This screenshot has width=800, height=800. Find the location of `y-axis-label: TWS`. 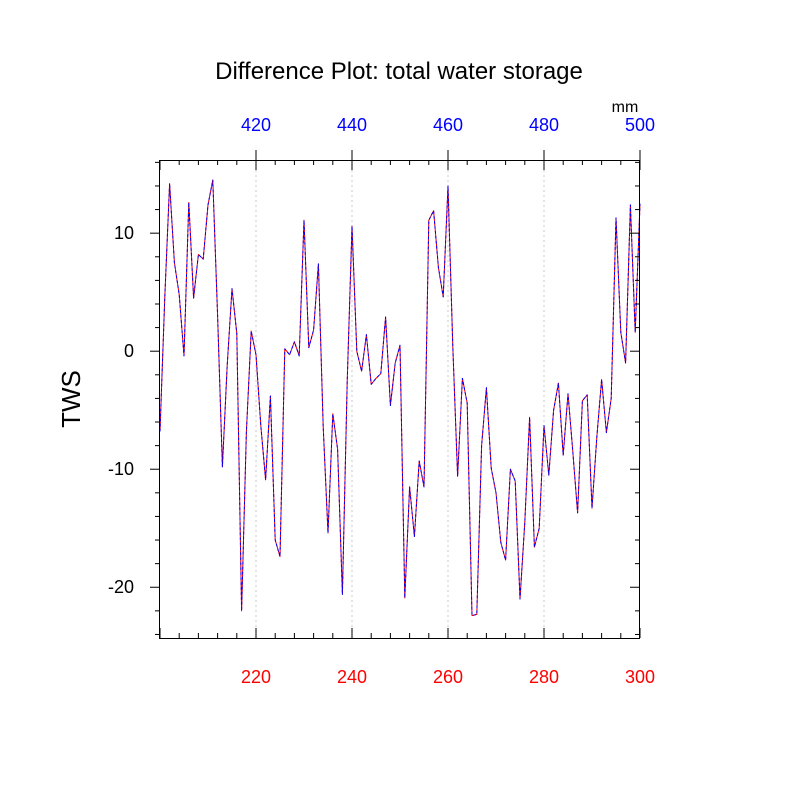

y-axis-label: TWS is located at coordinates (71, 399).